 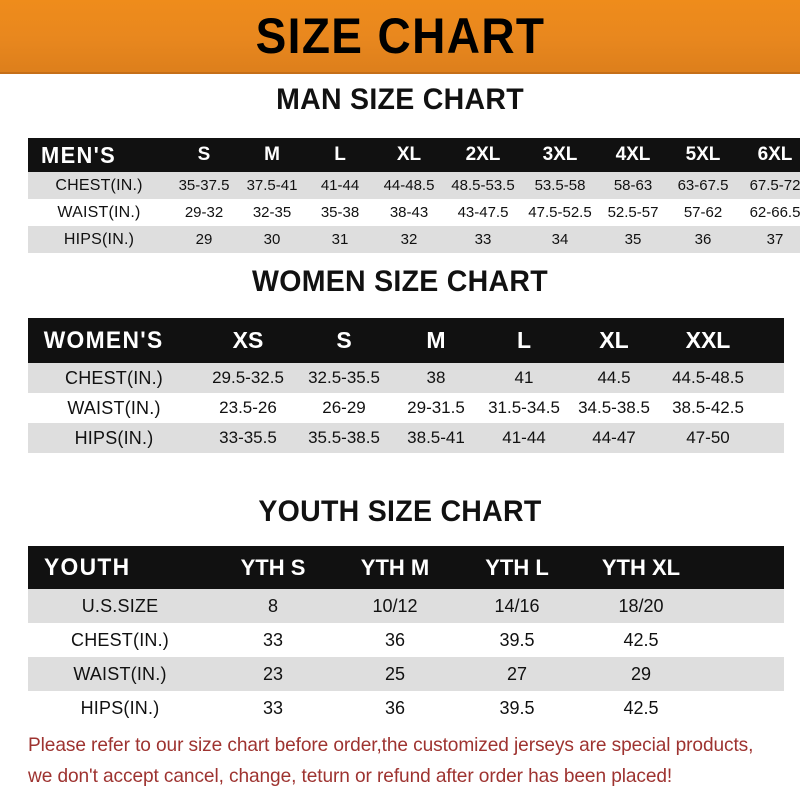 I want to click on youth-waist-m: 25, so click(x=395, y=673).